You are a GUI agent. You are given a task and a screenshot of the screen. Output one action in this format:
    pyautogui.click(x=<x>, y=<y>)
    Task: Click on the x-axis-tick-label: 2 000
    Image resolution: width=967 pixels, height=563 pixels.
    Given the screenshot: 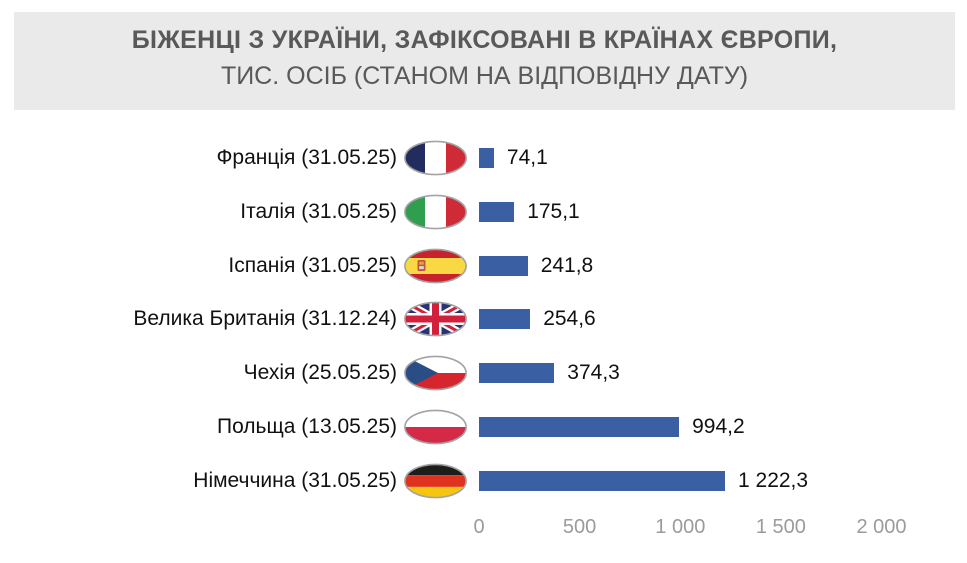 What is the action you would take?
    pyautogui.click(x=881, y=527)
    